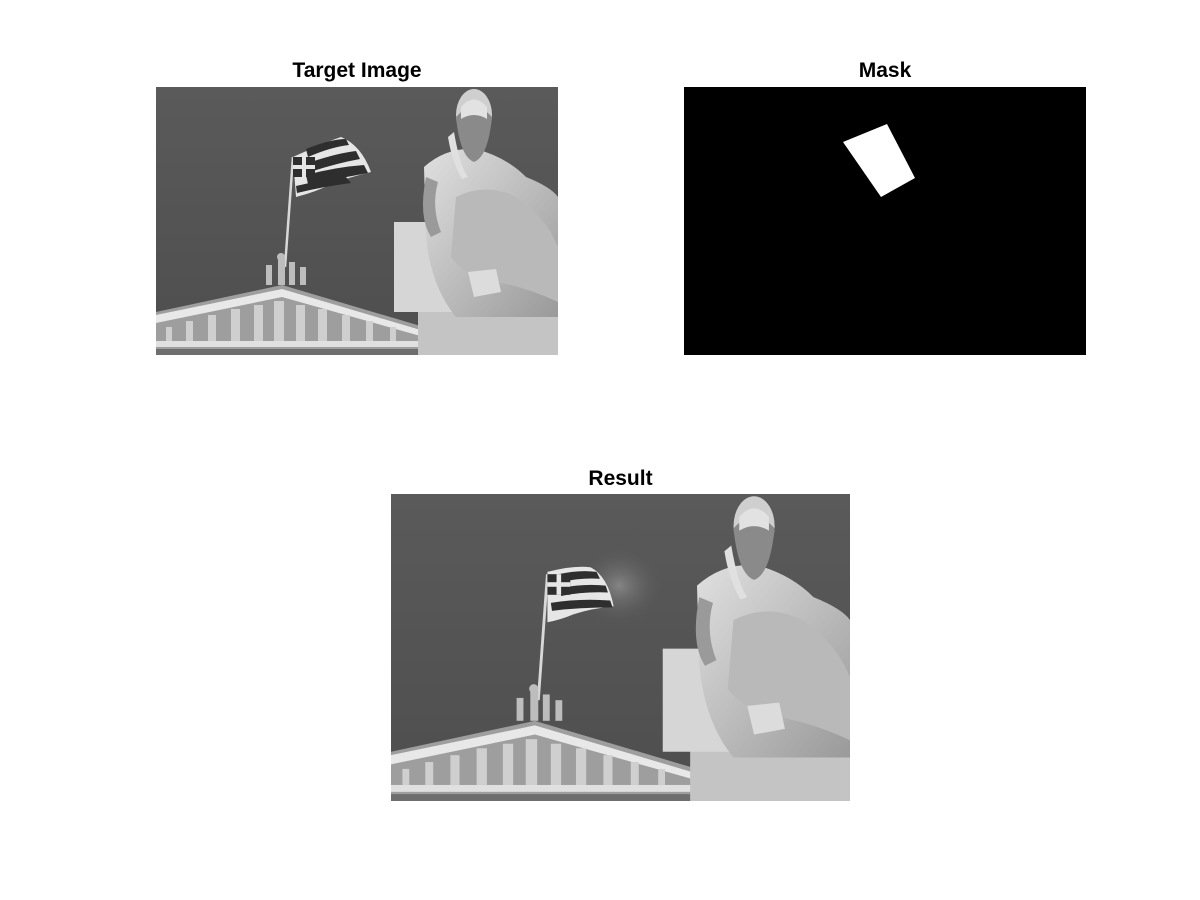 Image resolution: width=1200 pixels, height=900 pixels. Describe the element at coordinates (620, 478) in the screenshot. I see `result-title: Result` at that location.